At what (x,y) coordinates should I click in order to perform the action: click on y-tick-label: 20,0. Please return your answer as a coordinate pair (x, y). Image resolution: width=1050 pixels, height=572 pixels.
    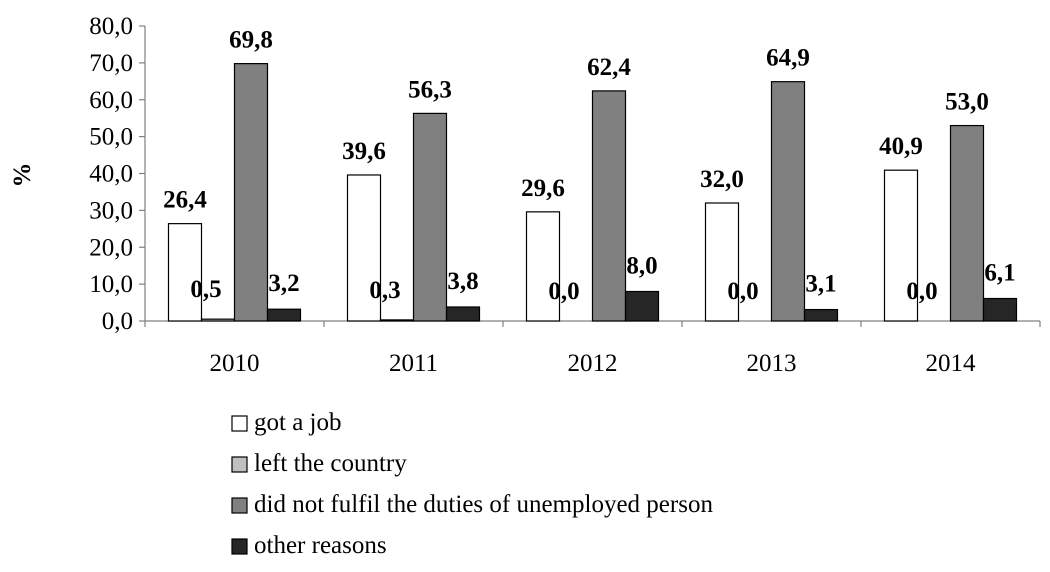
    Looking at the image, I should click on (111, 247).